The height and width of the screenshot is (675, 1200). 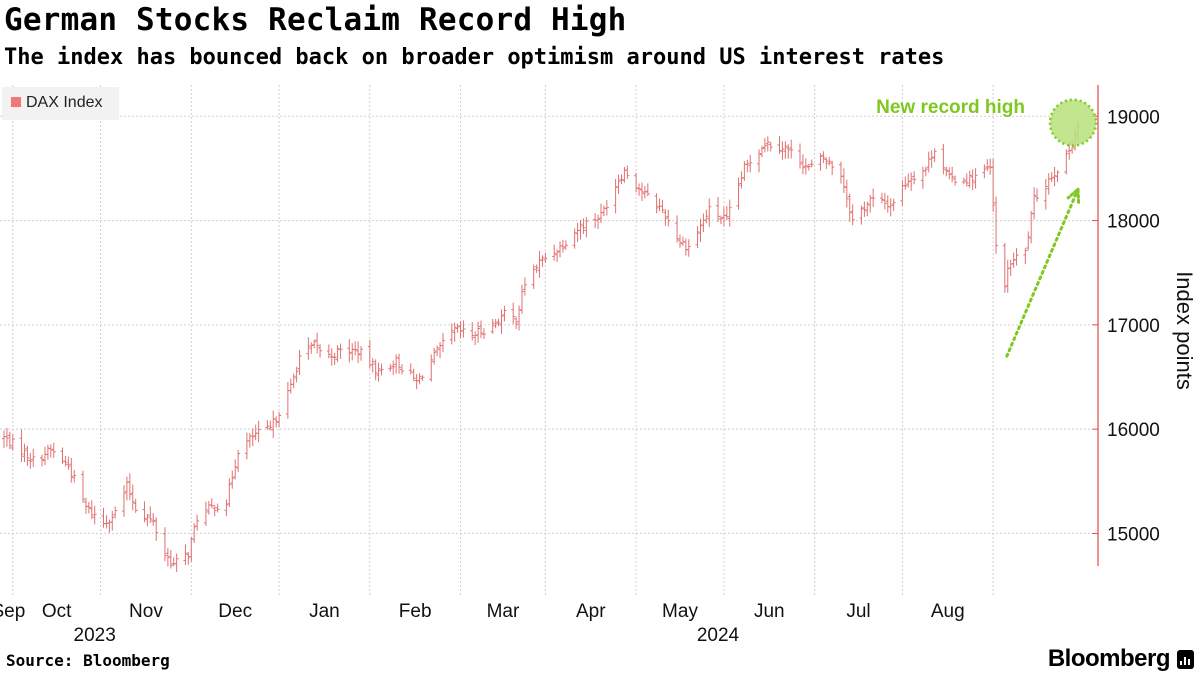 I want to click on x-tick-label: Oct, so click(x=57, y=611).